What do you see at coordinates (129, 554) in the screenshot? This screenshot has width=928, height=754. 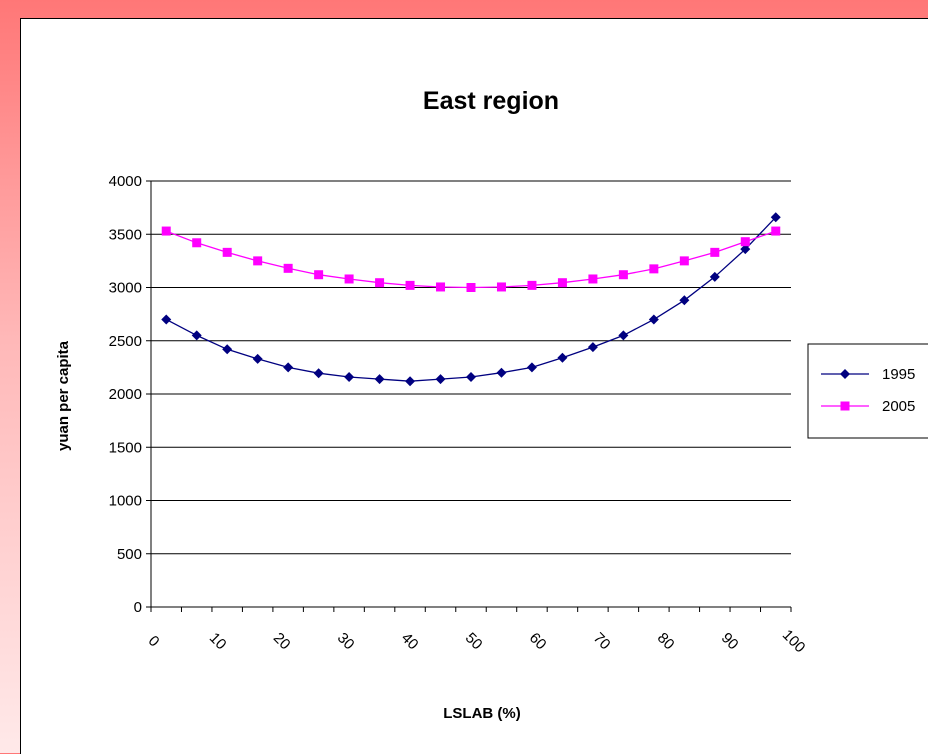 I see `y-tick-label: 500` at bounding box center [129, 554].